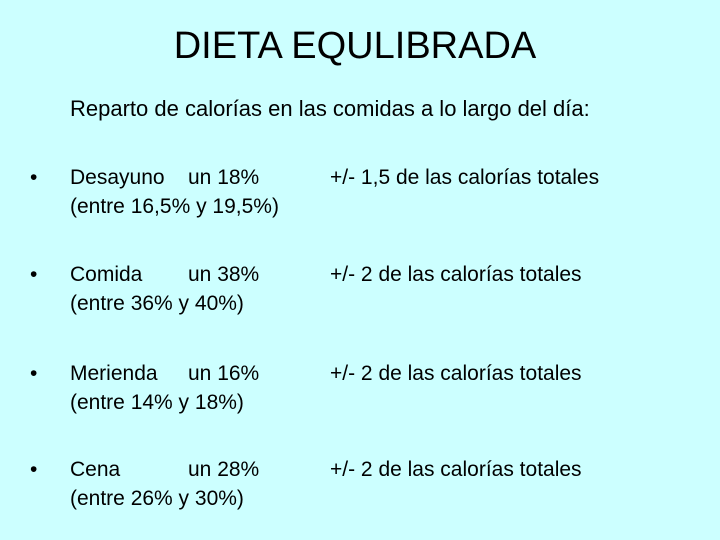 The width and height of the screenshot is (720, 540). Describe the element at coordinates (157, 402) in the screenshot. I see `meal-range: (entre 14% y 18%)` at that location.